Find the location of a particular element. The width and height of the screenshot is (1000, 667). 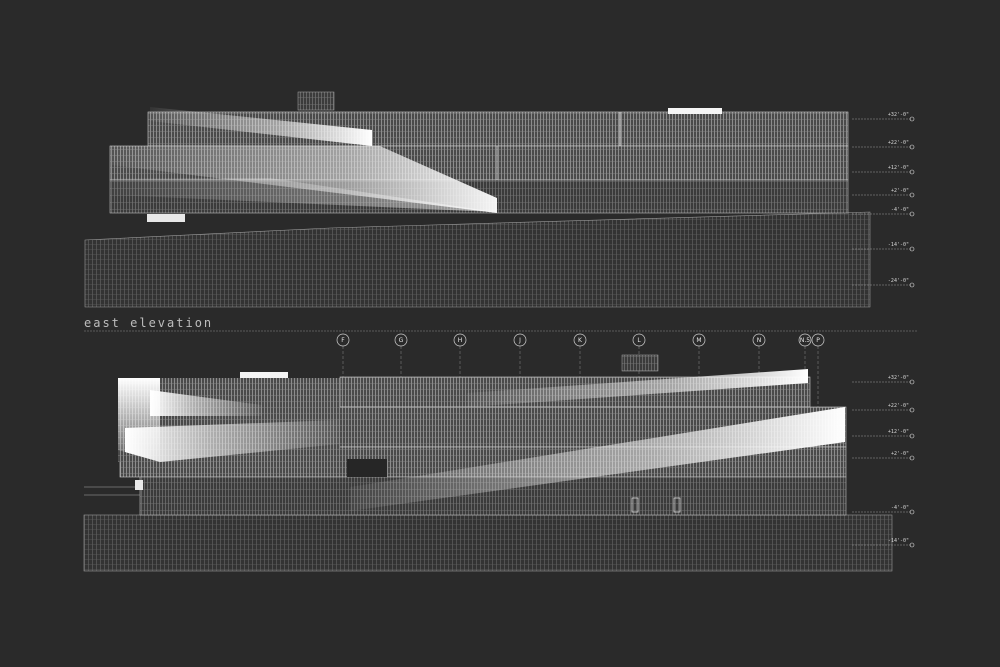

lower-ramp-main is located at coordinates (597, 459).